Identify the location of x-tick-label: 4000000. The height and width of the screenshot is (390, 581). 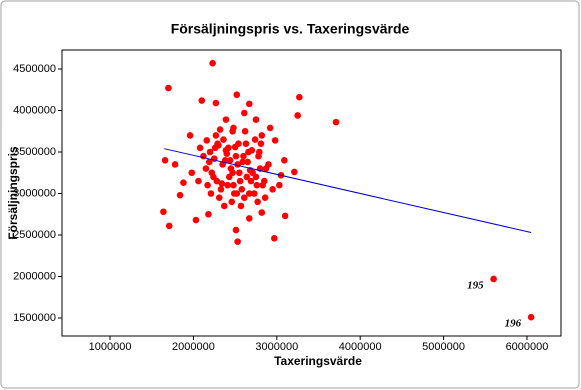
(360, 347).